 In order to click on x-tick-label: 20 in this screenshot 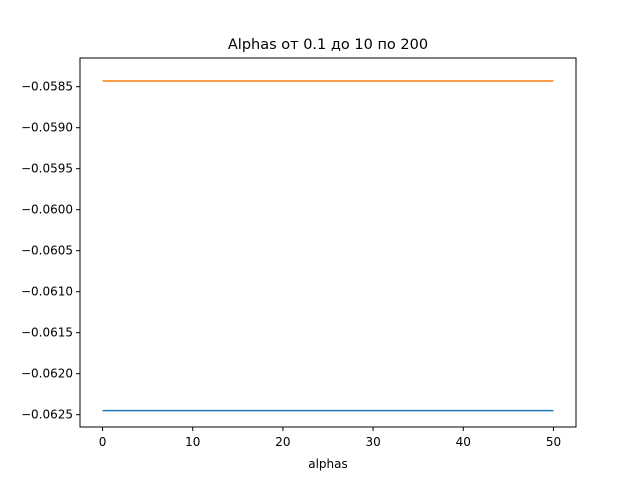, I will do `click(282, 442)`.